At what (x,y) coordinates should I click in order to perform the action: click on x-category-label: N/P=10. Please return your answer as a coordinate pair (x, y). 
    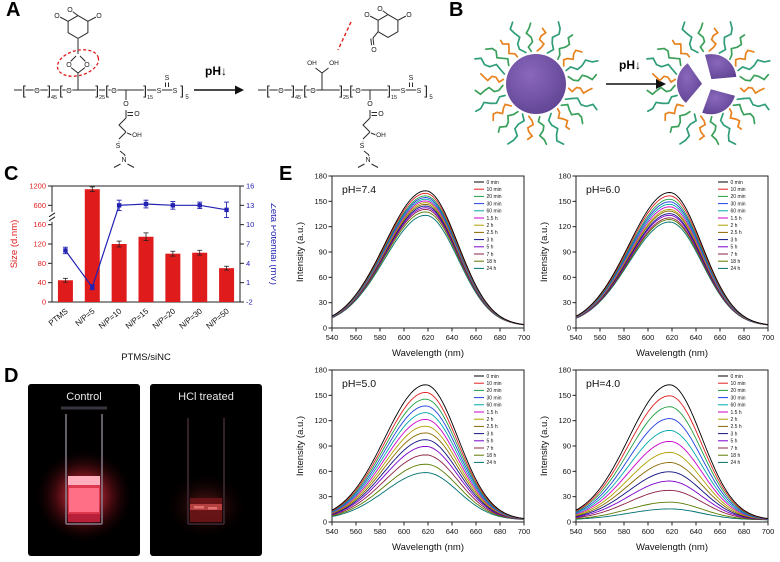
    Looking at the image, I should click on (110, 318).